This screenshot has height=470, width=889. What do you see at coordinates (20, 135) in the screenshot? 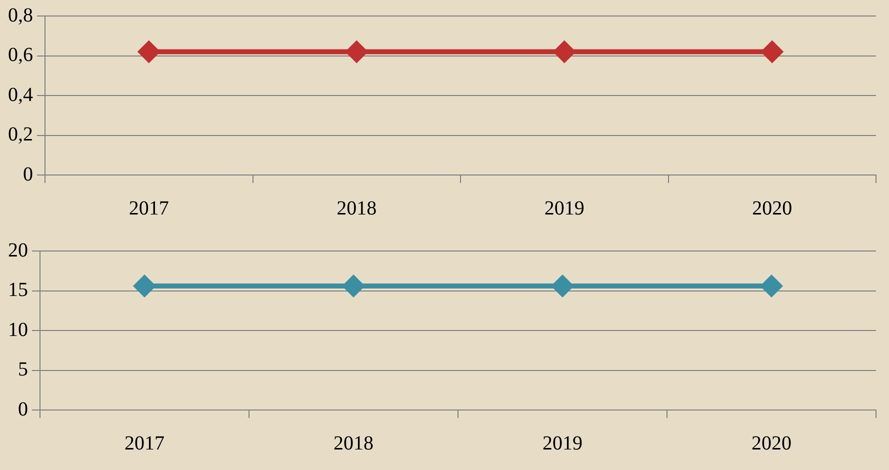
I see `y-tick-label: 0,2` at bounding box center [20, 135].